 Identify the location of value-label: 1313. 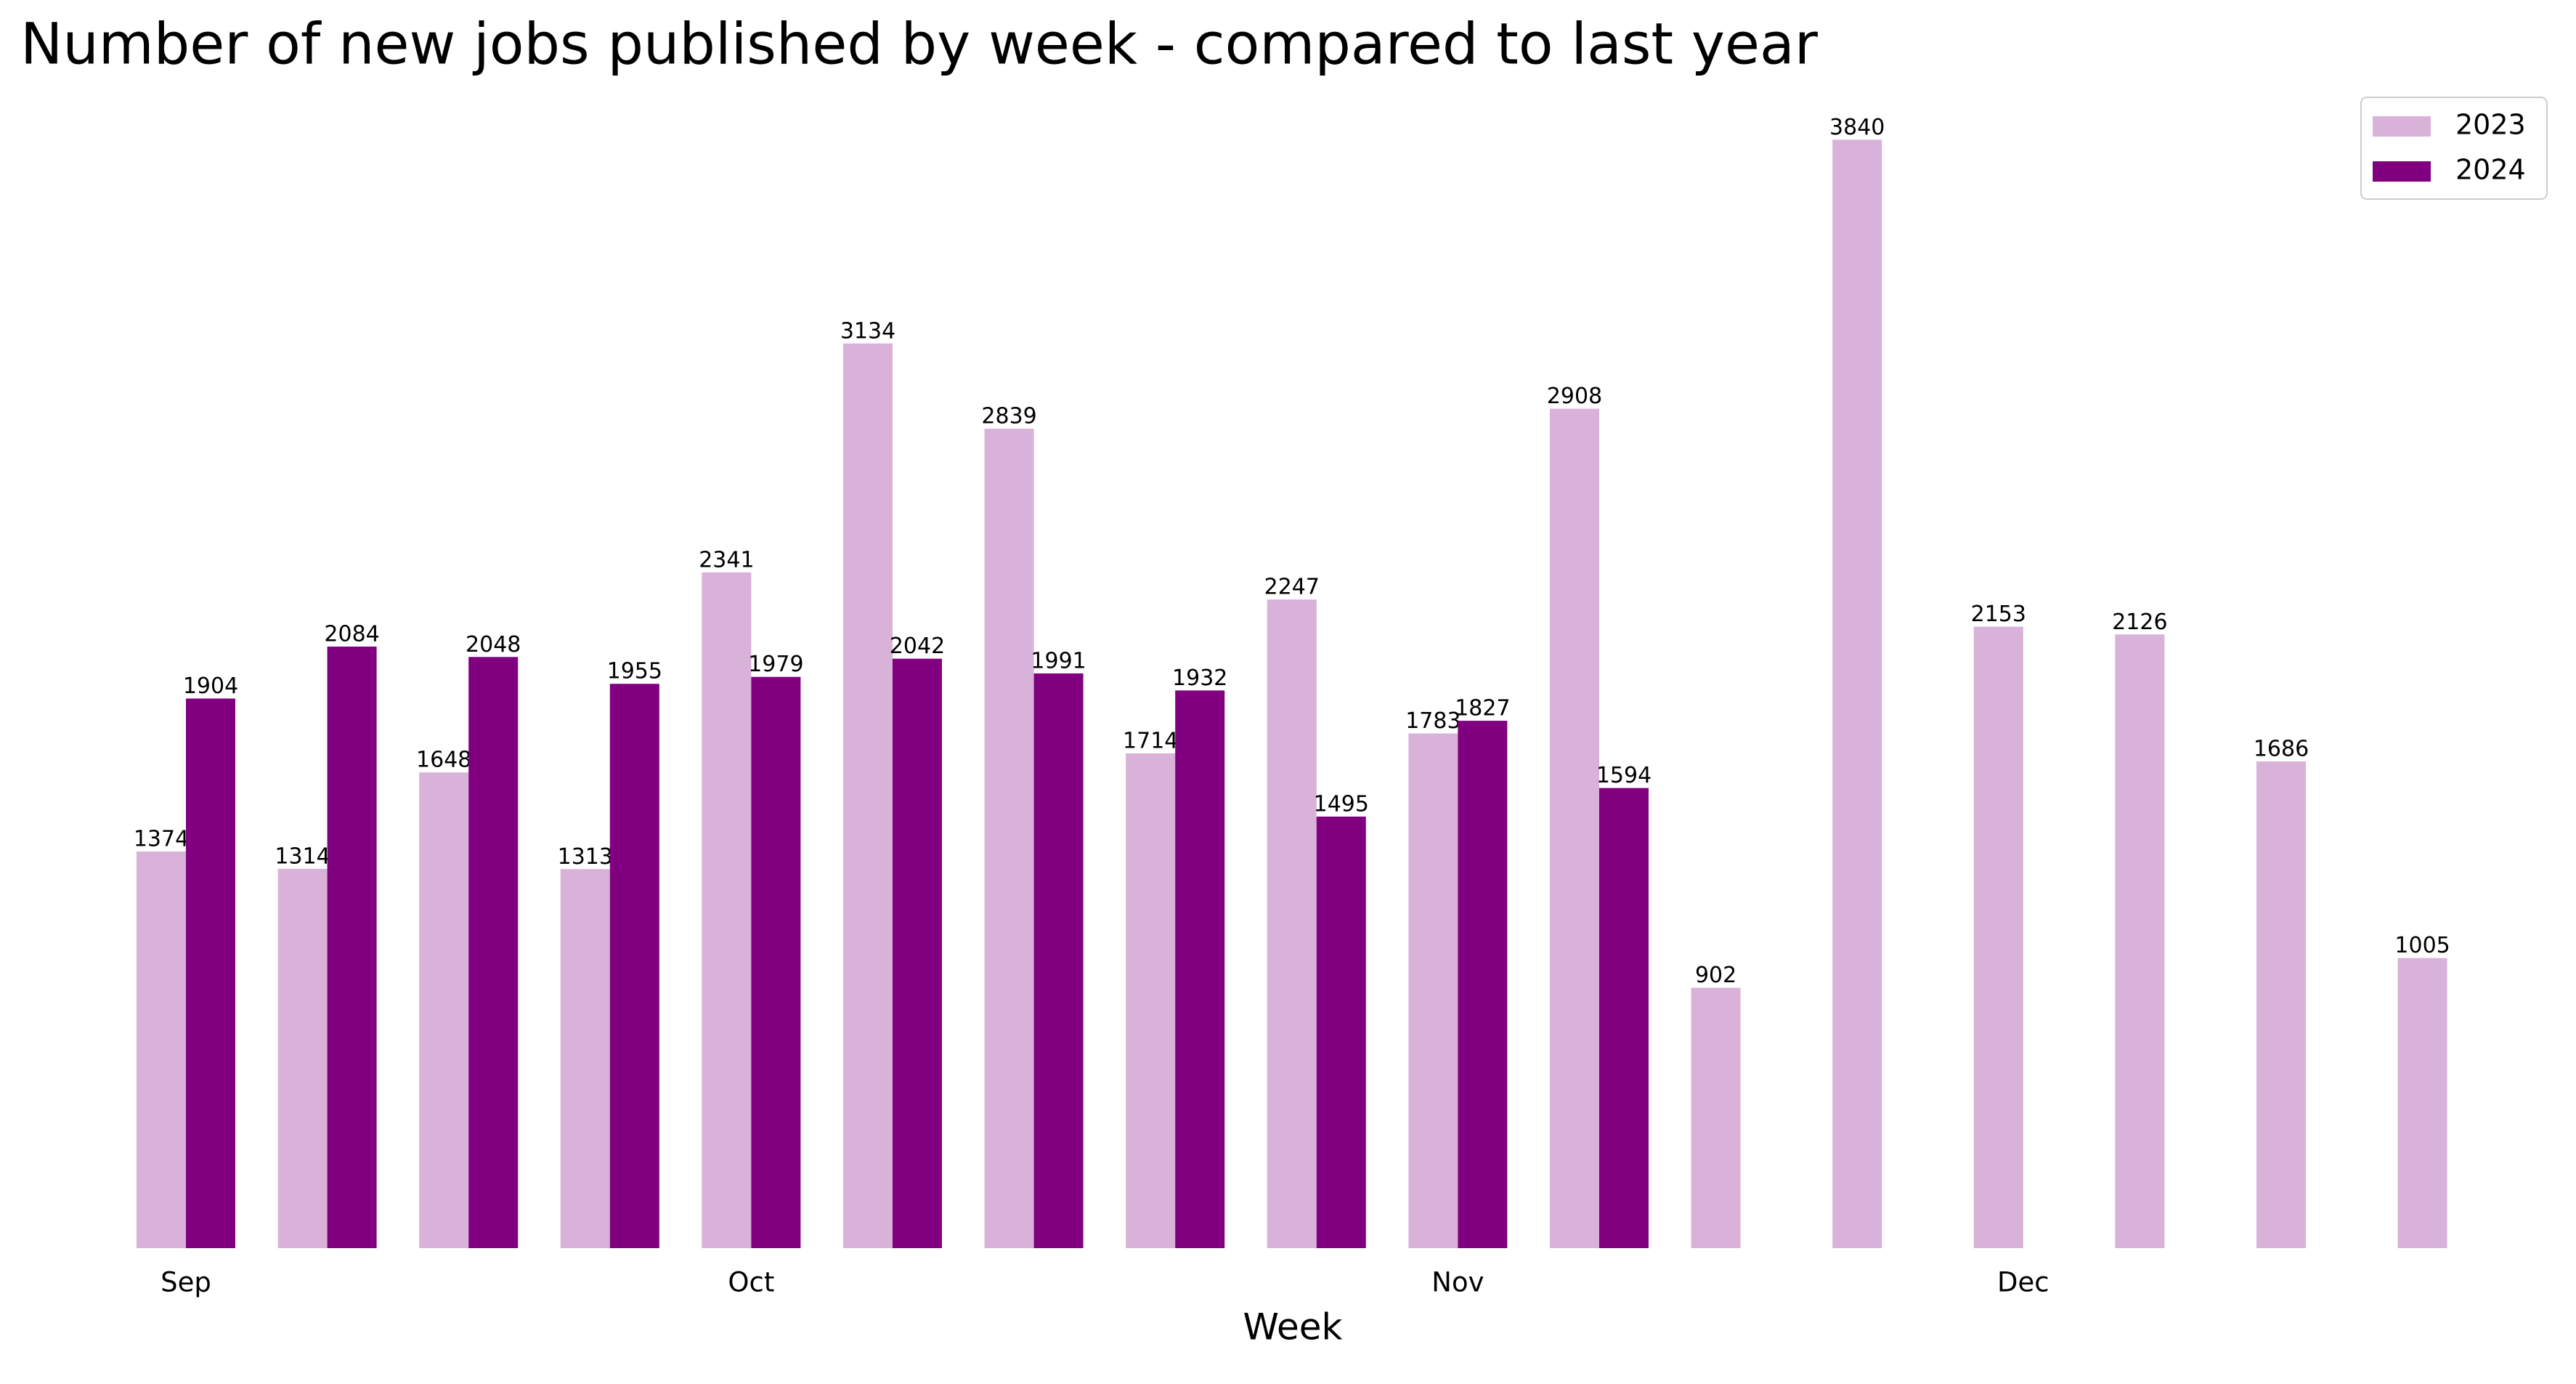
(585, 857).